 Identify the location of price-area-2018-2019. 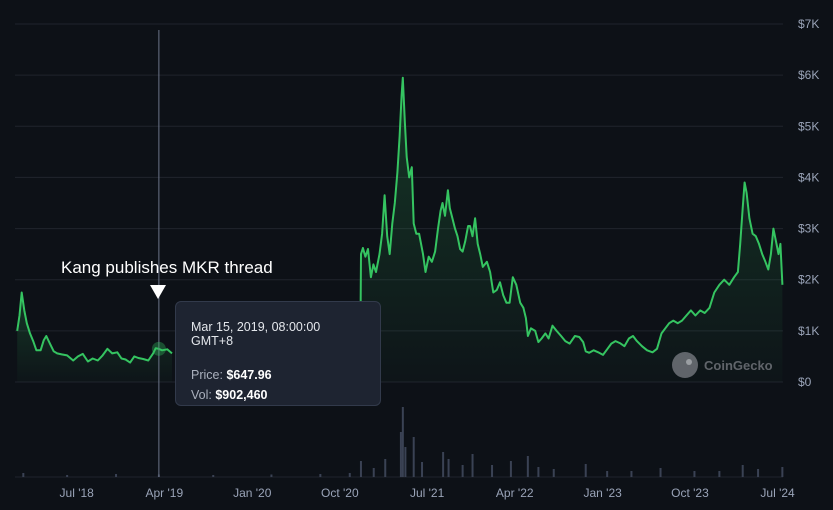
(95, 337).